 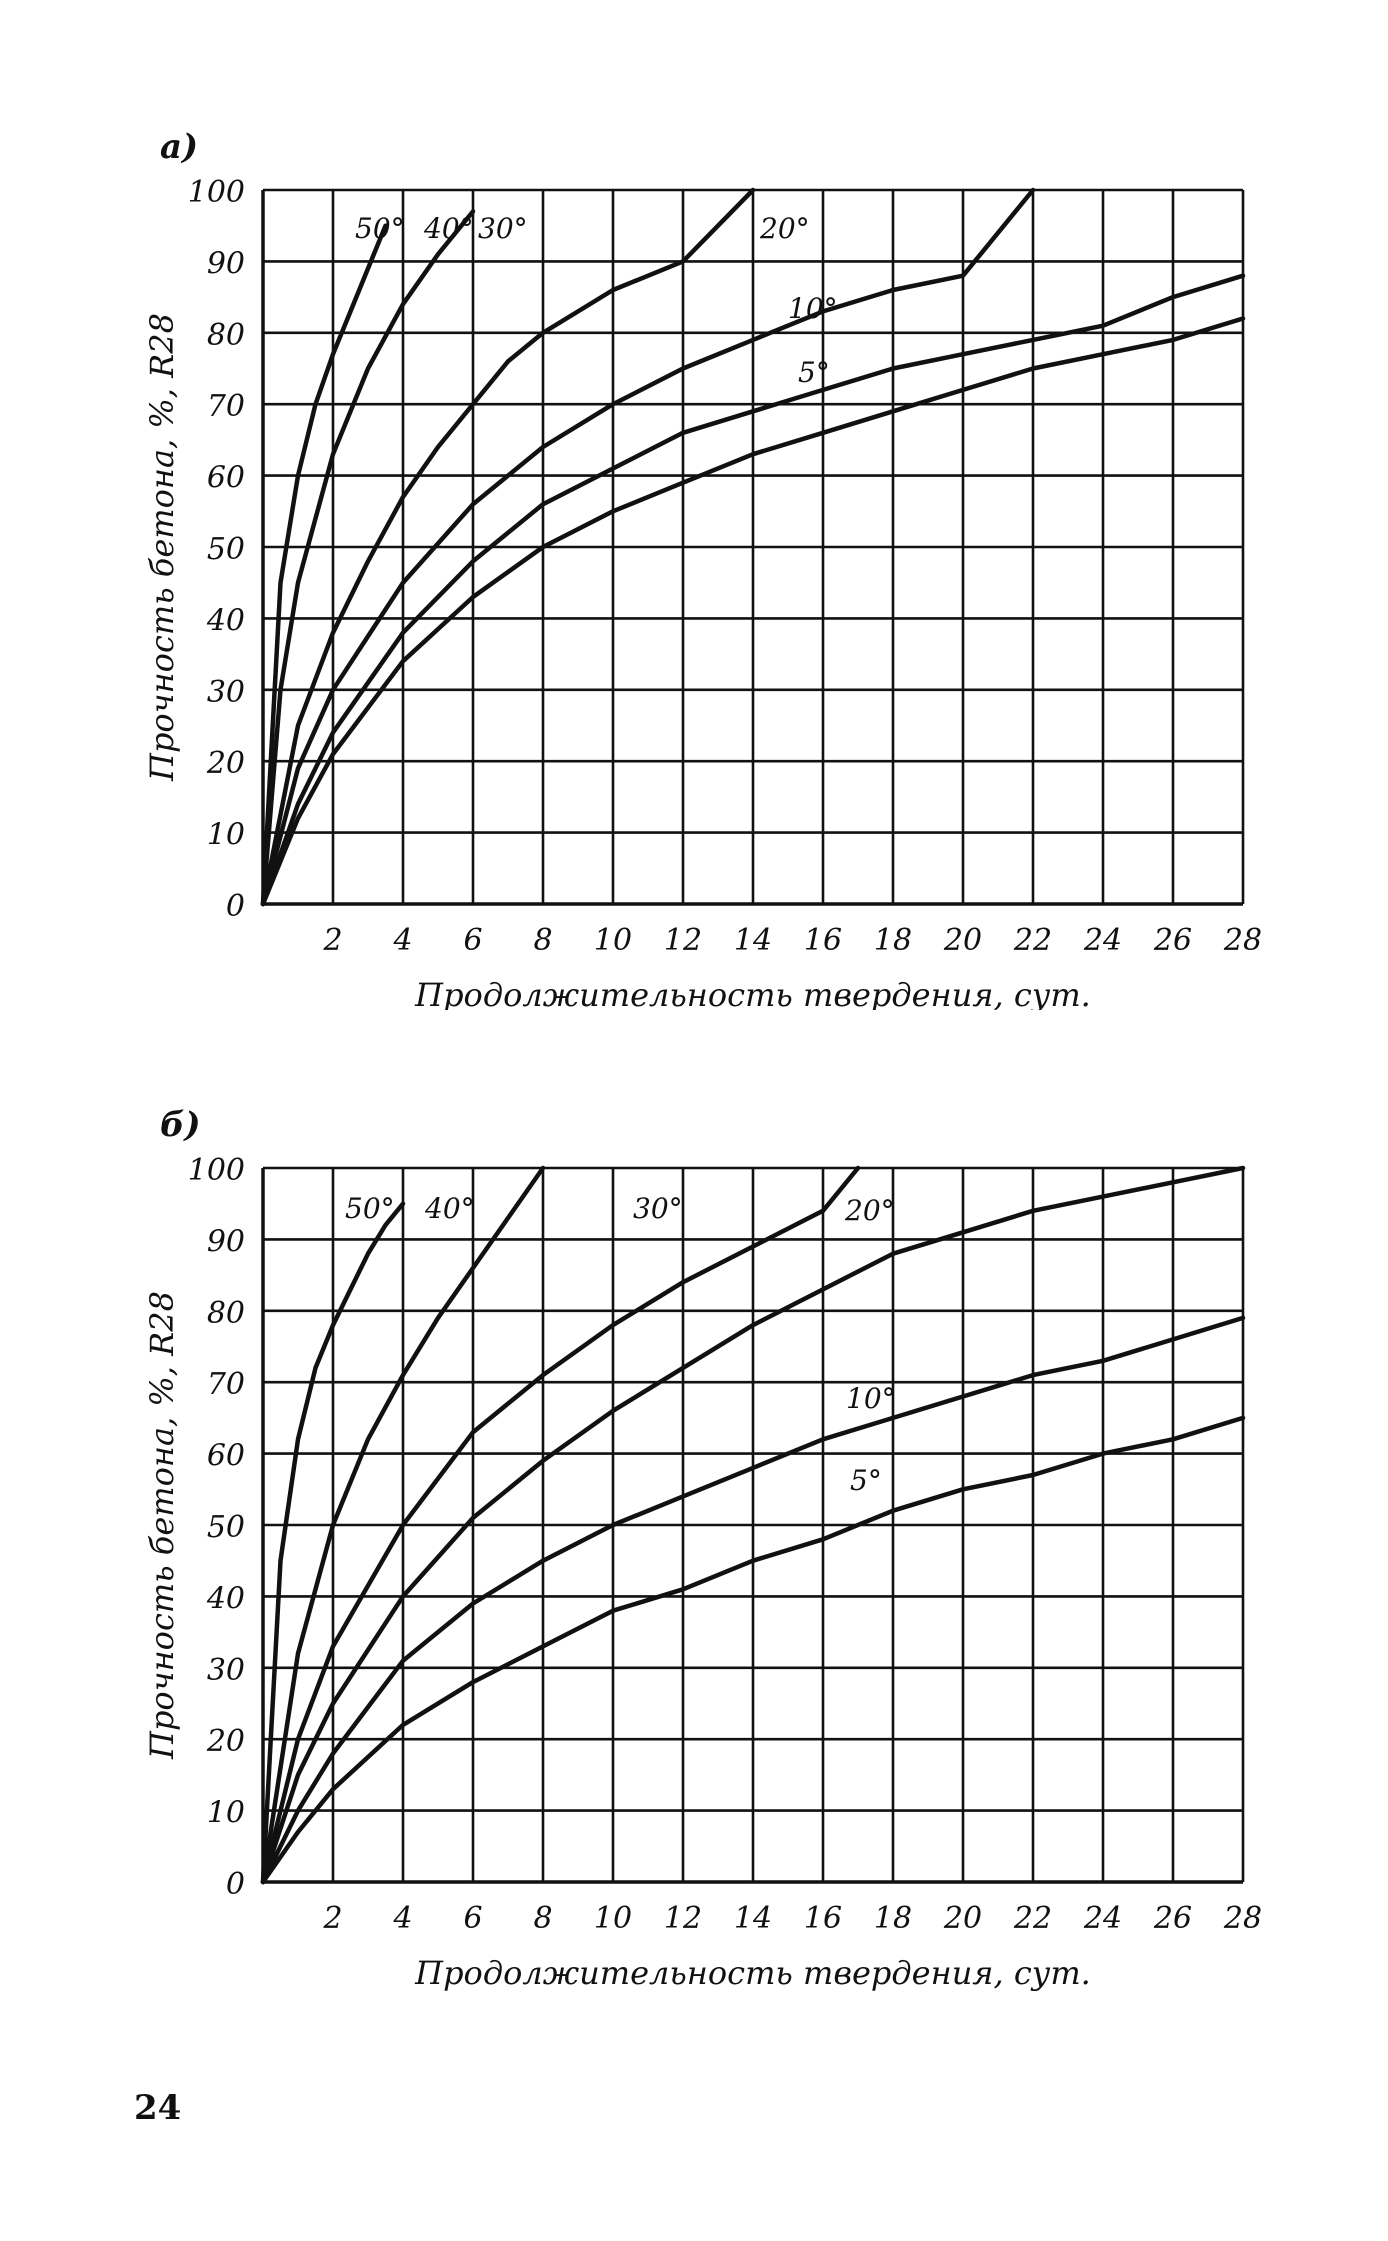 I want to click on panel-label: а), so click(x=179, y=147).